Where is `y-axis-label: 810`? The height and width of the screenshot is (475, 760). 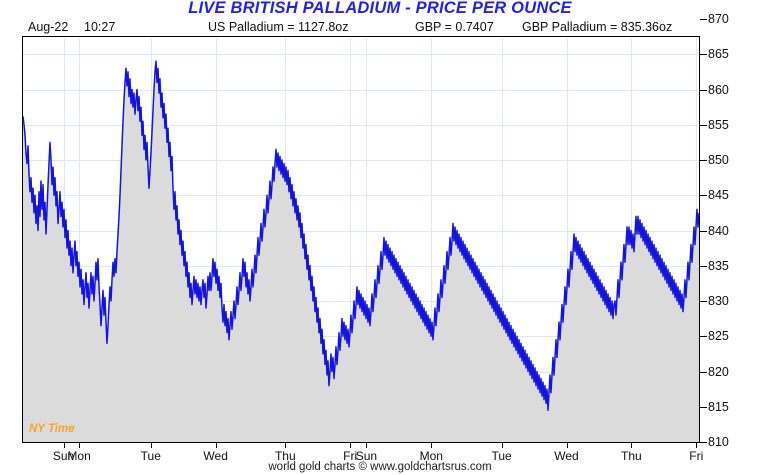 y-axis-label: 810 is located at coordinates (718, 442).